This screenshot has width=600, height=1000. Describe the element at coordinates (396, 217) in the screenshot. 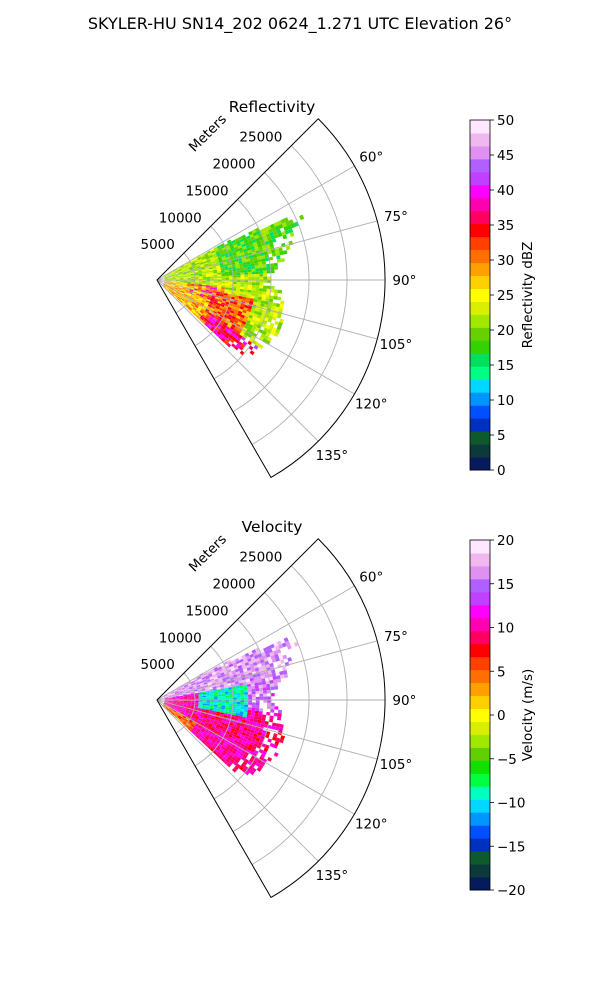

I see `theta-tick-label: 75°` at that location.